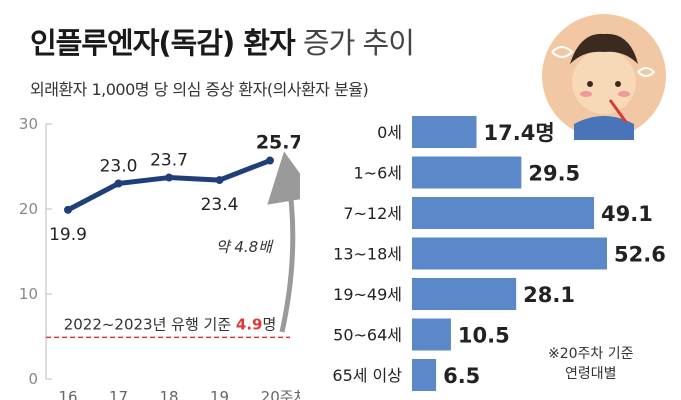  What do you see at coordinates (119, 167) in the screenshot?
I see `data-label: 23.0` at bounding box center [119, 167].